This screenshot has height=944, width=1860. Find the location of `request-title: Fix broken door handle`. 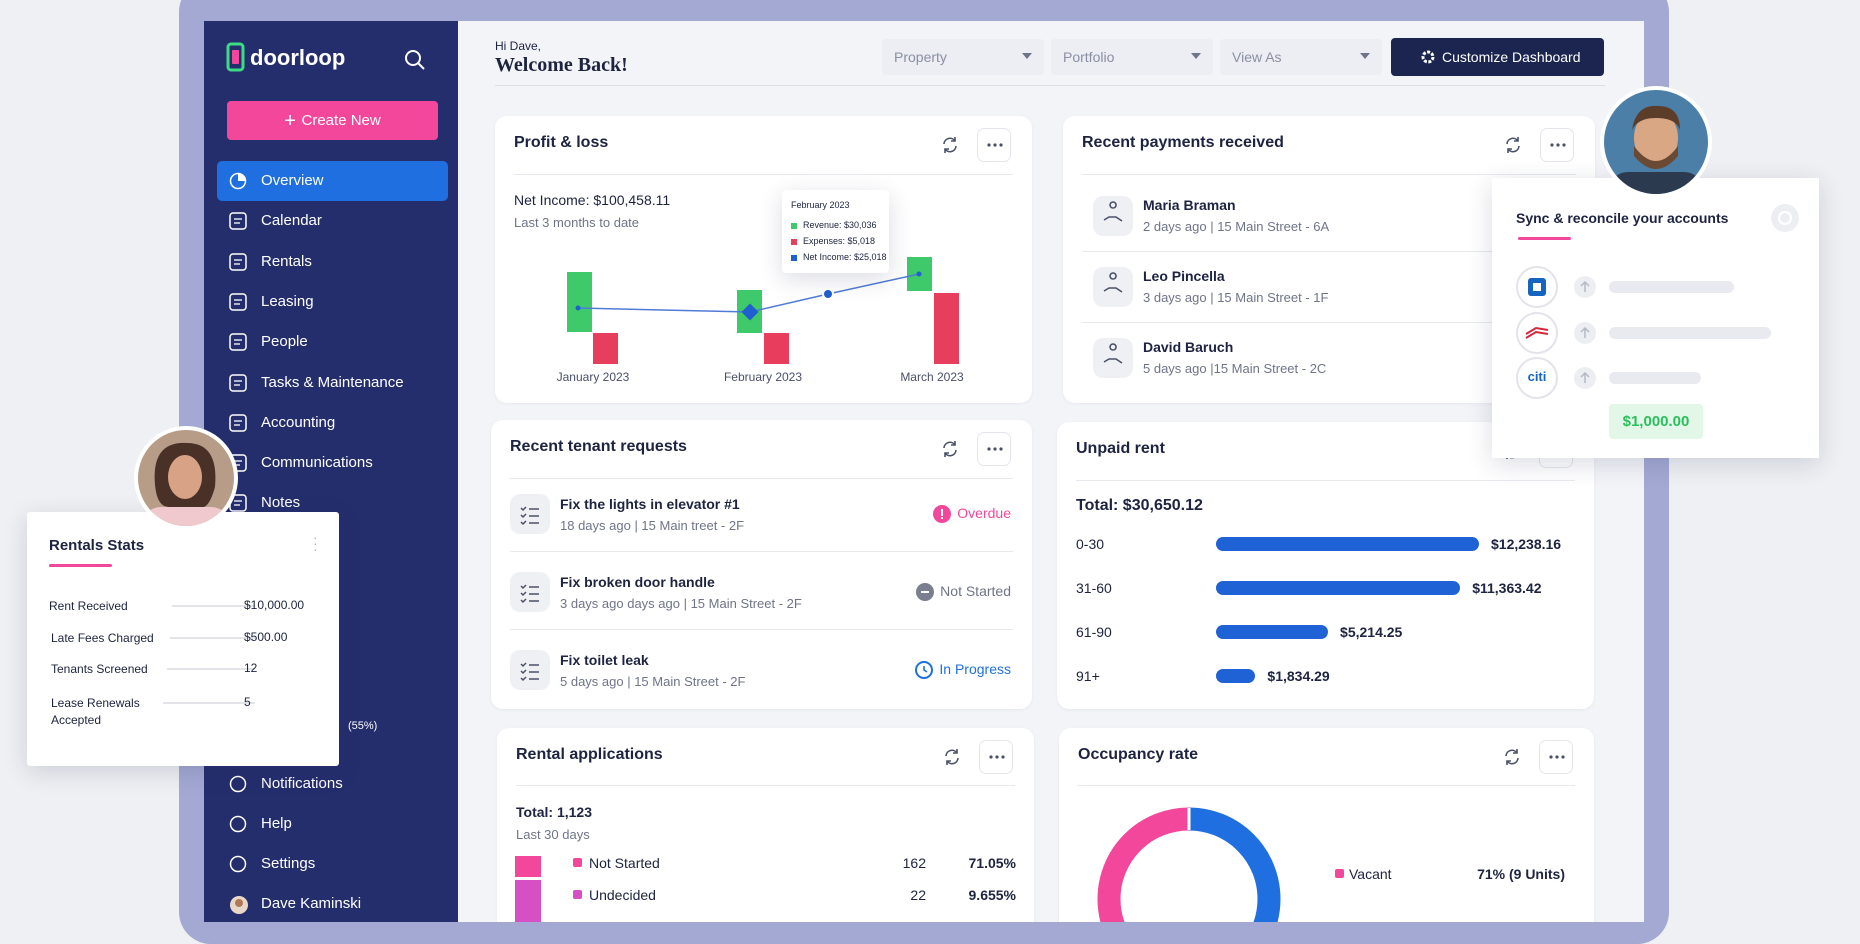

request-title: Fix broken door handle is located at coordinates (637, 582).